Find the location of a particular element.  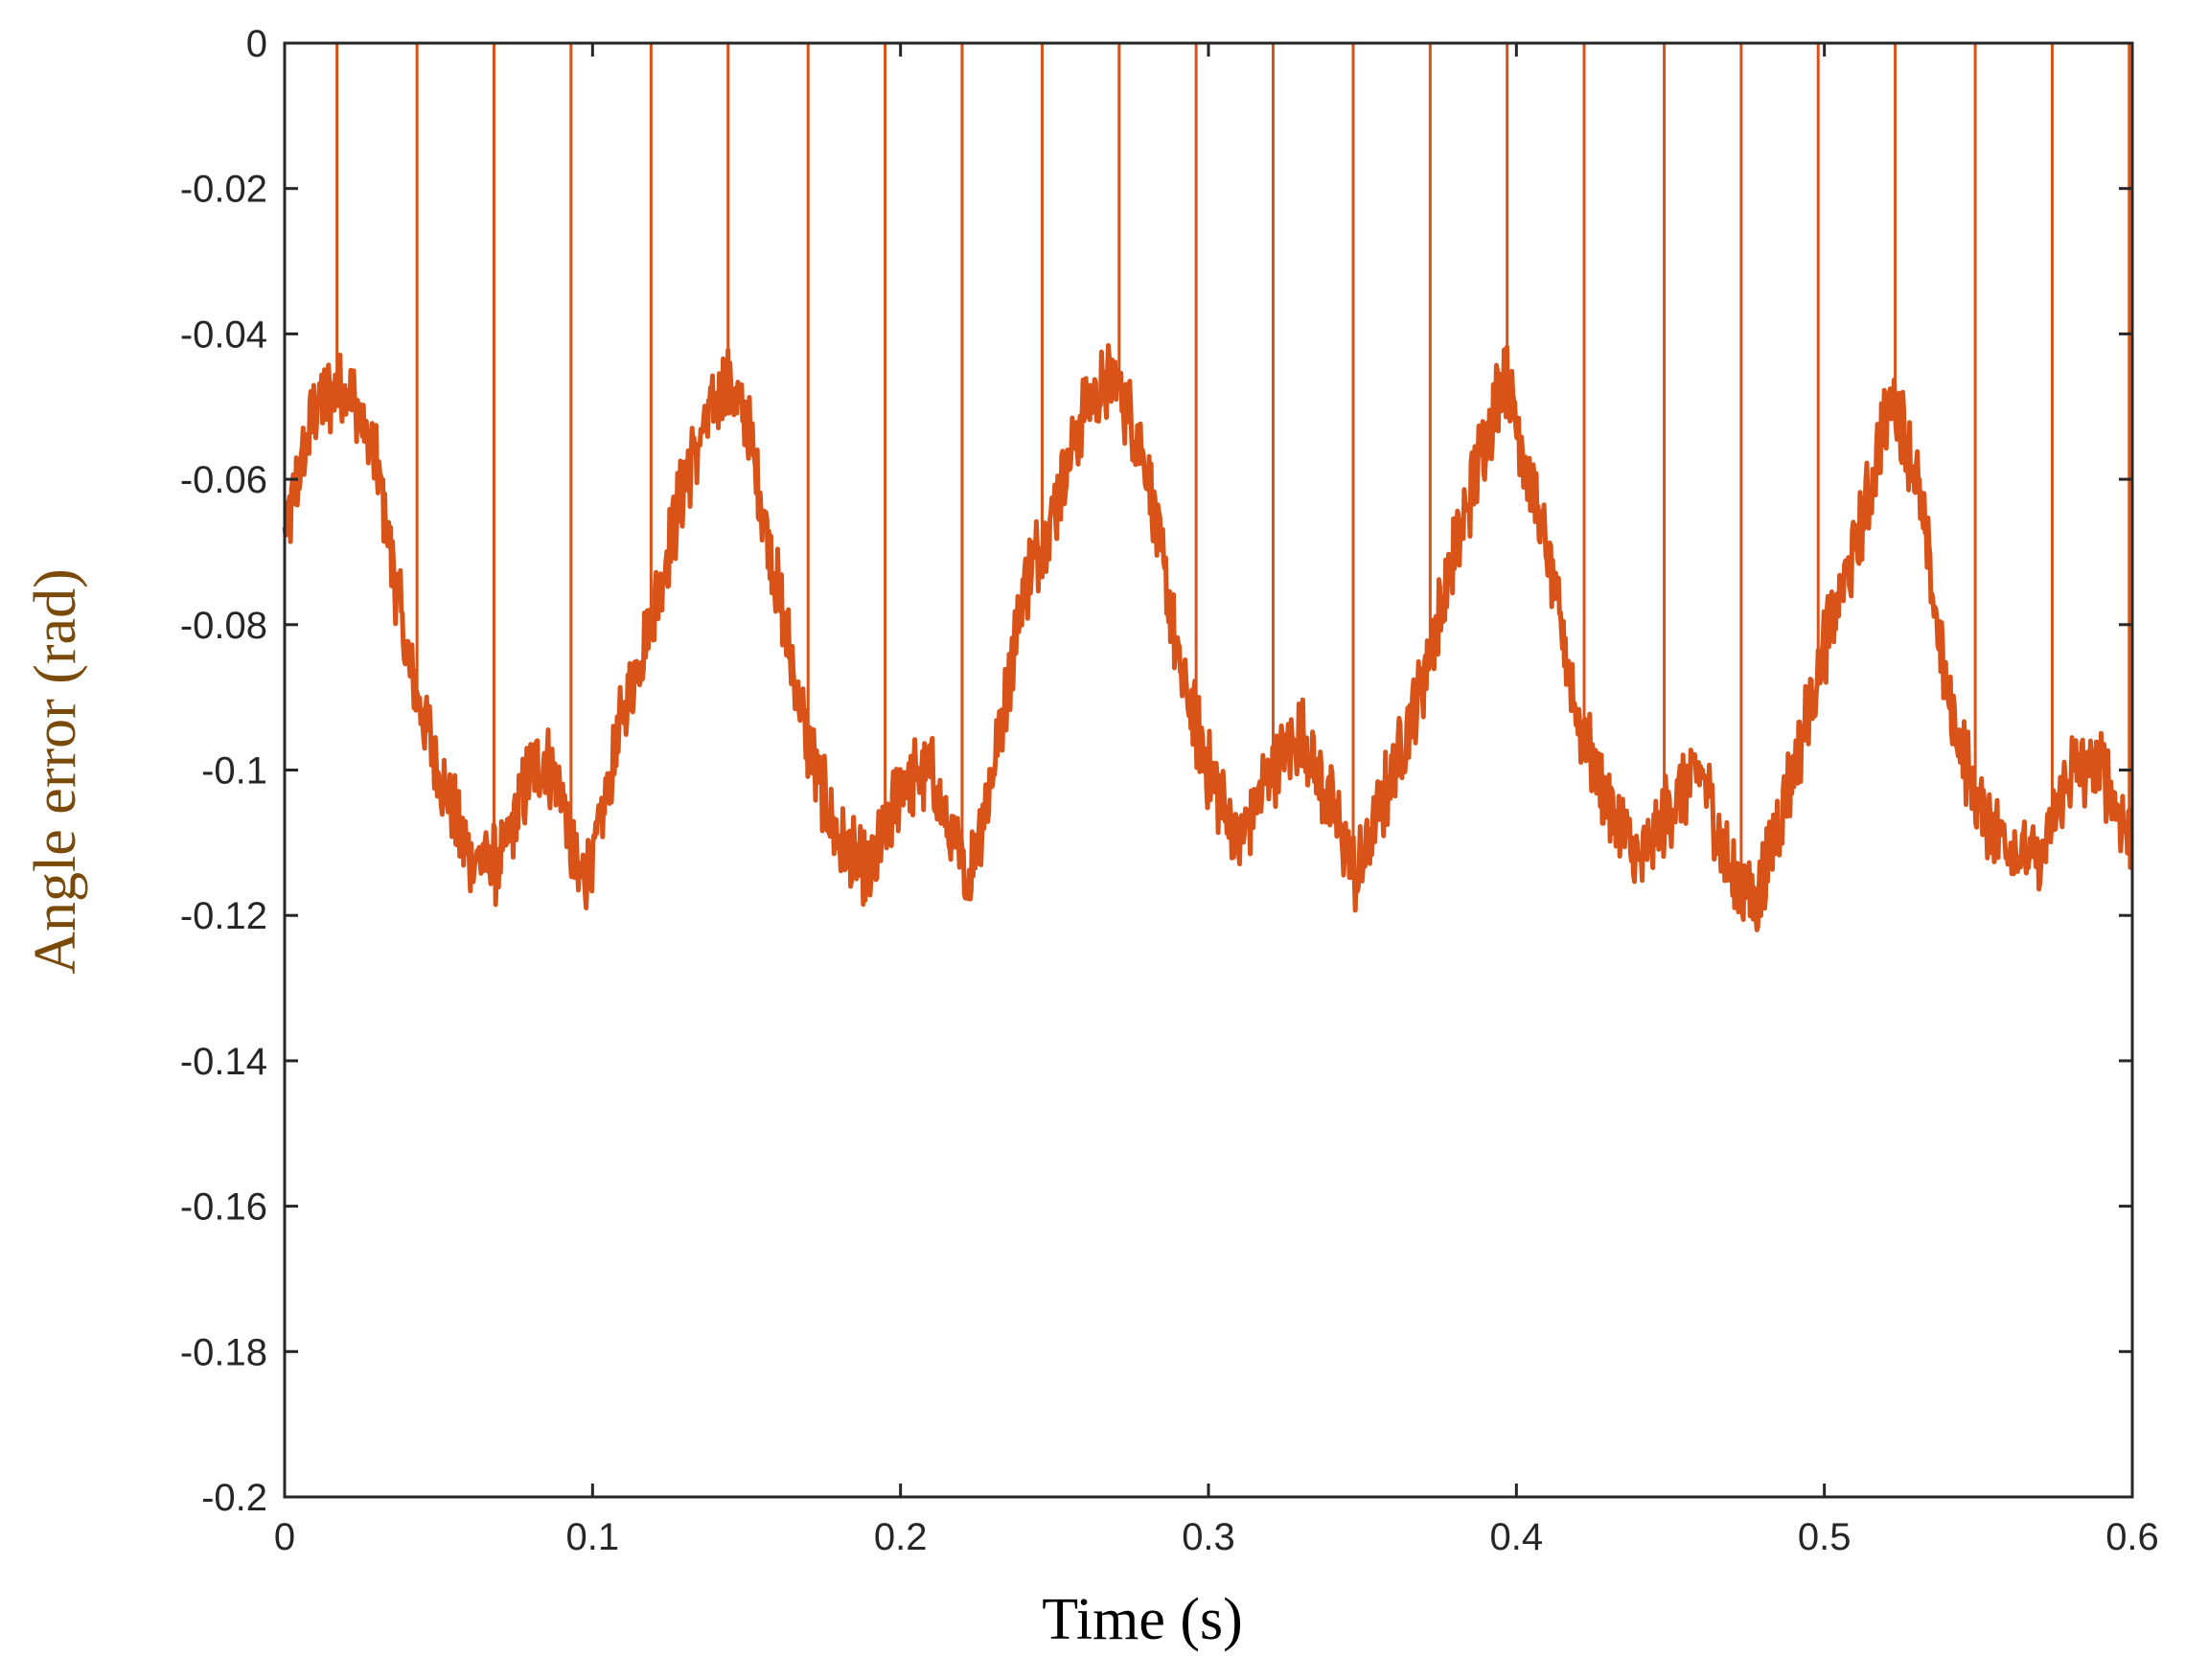

y-tick-label: -0.06 is located at coordinates (223, 480).